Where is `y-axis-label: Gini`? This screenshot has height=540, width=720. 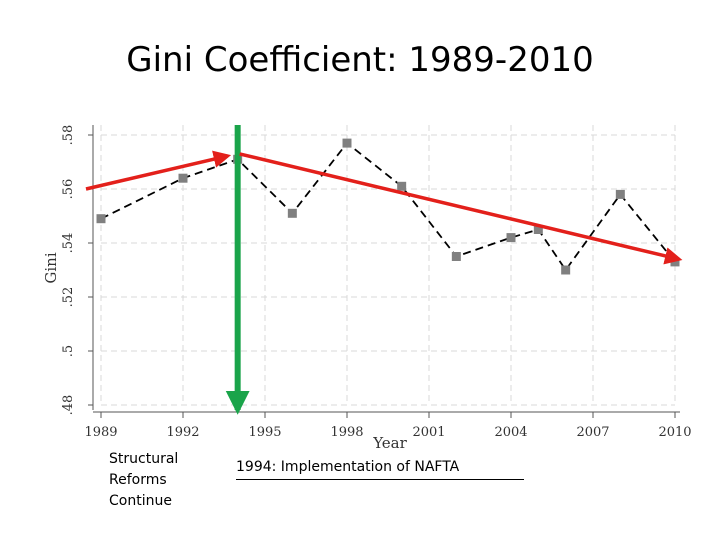 y-axis-label: Gini is located at coordinates (51, 267).